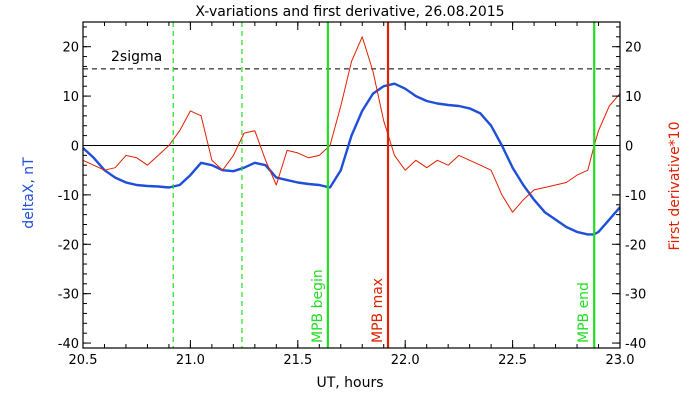 The width and height of the screenshot is (700, 400). Describe the element at coordinates (70, 97) in the screenshot. I see `y-left-tick-label-1: 10` at that location.